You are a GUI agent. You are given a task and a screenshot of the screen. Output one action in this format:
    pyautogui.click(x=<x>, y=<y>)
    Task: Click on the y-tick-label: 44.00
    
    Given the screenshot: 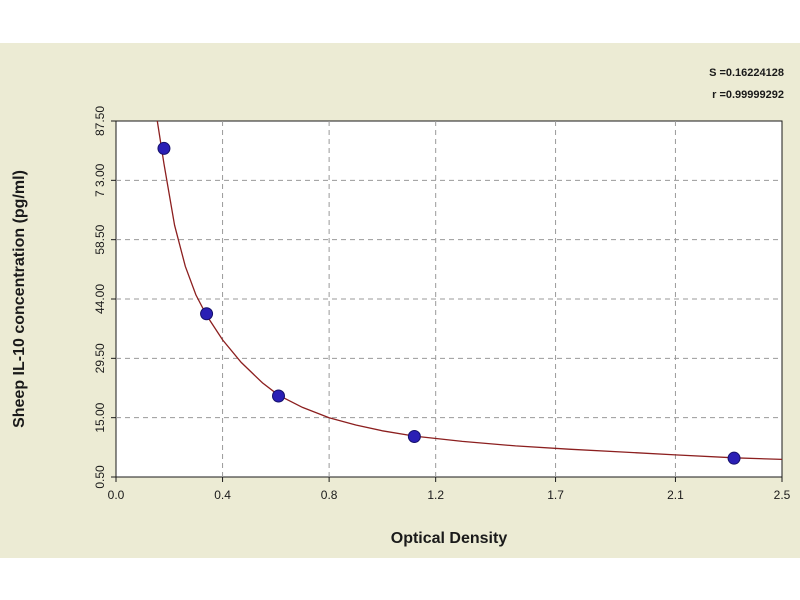 What is the action you would take?
    pyautogui.click(x=100, y=299)
    